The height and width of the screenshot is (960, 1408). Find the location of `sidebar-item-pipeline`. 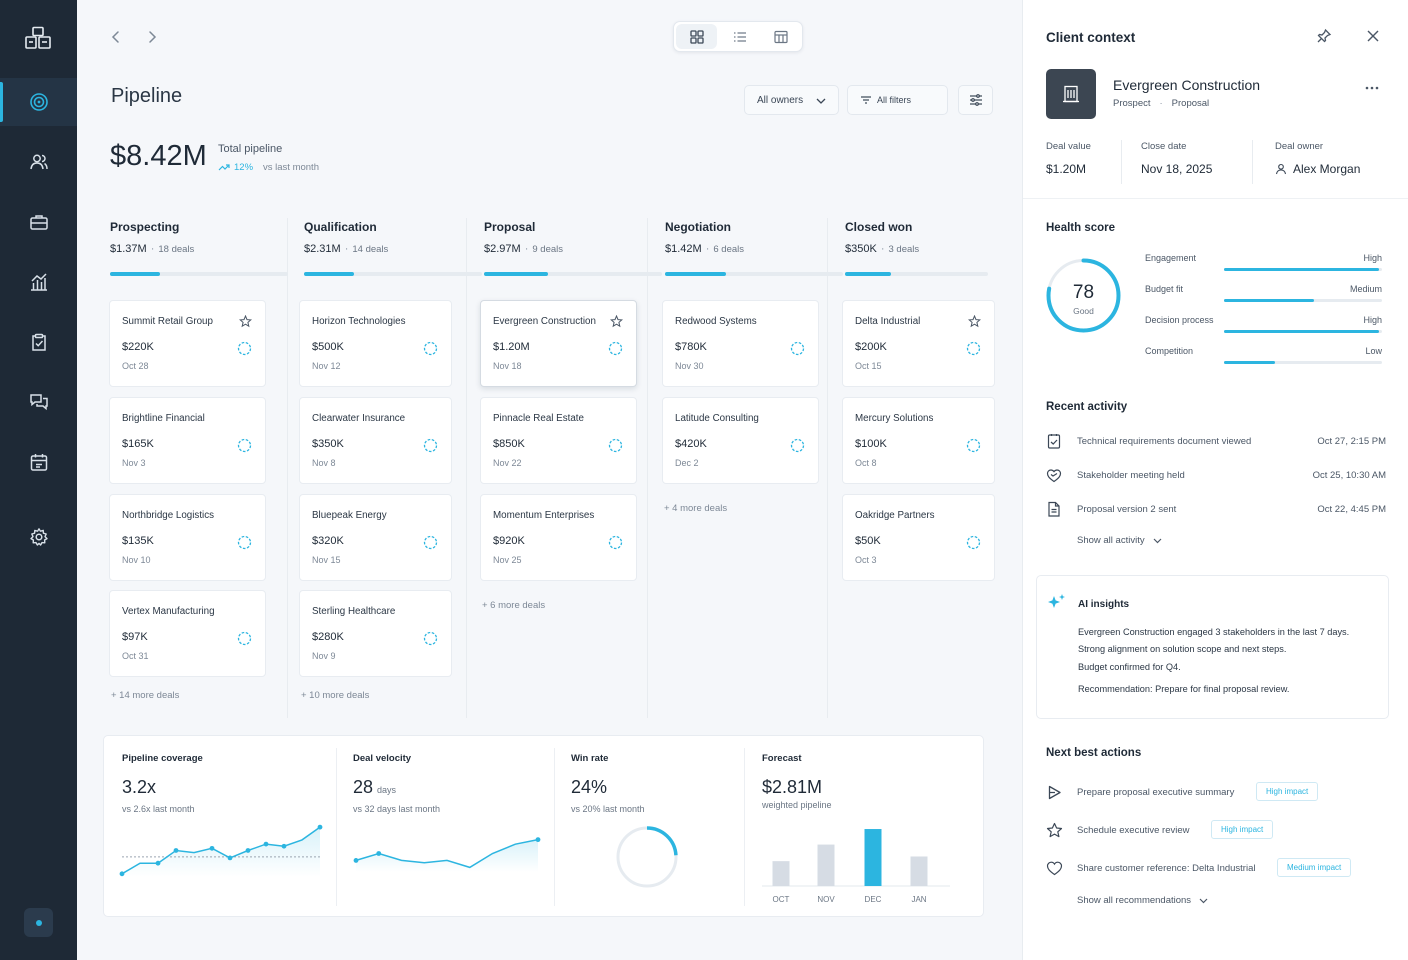

sidebar-item-pipeline is located at coordinates (38, 102).